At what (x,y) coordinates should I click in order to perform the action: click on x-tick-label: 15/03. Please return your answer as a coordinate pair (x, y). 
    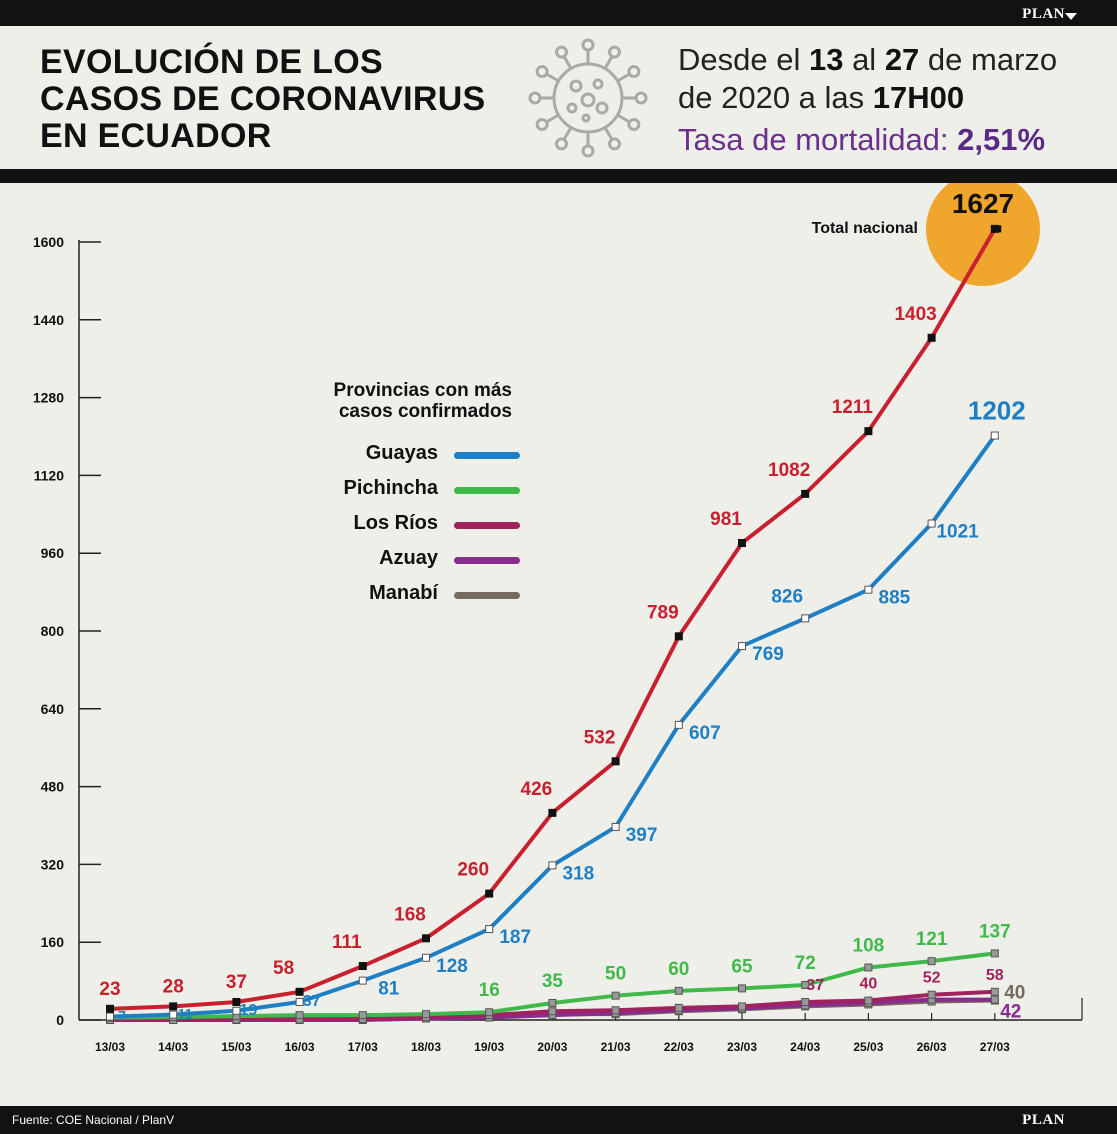
    Looking at the image, I should click on (236, 1047).